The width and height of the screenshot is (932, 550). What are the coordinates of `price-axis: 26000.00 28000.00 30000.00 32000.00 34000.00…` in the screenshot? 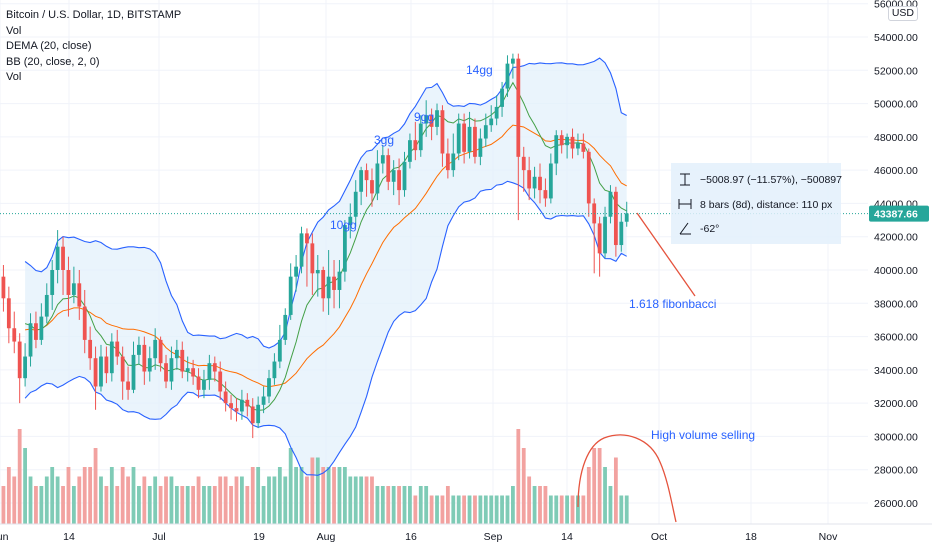 It's located at (896, 255).